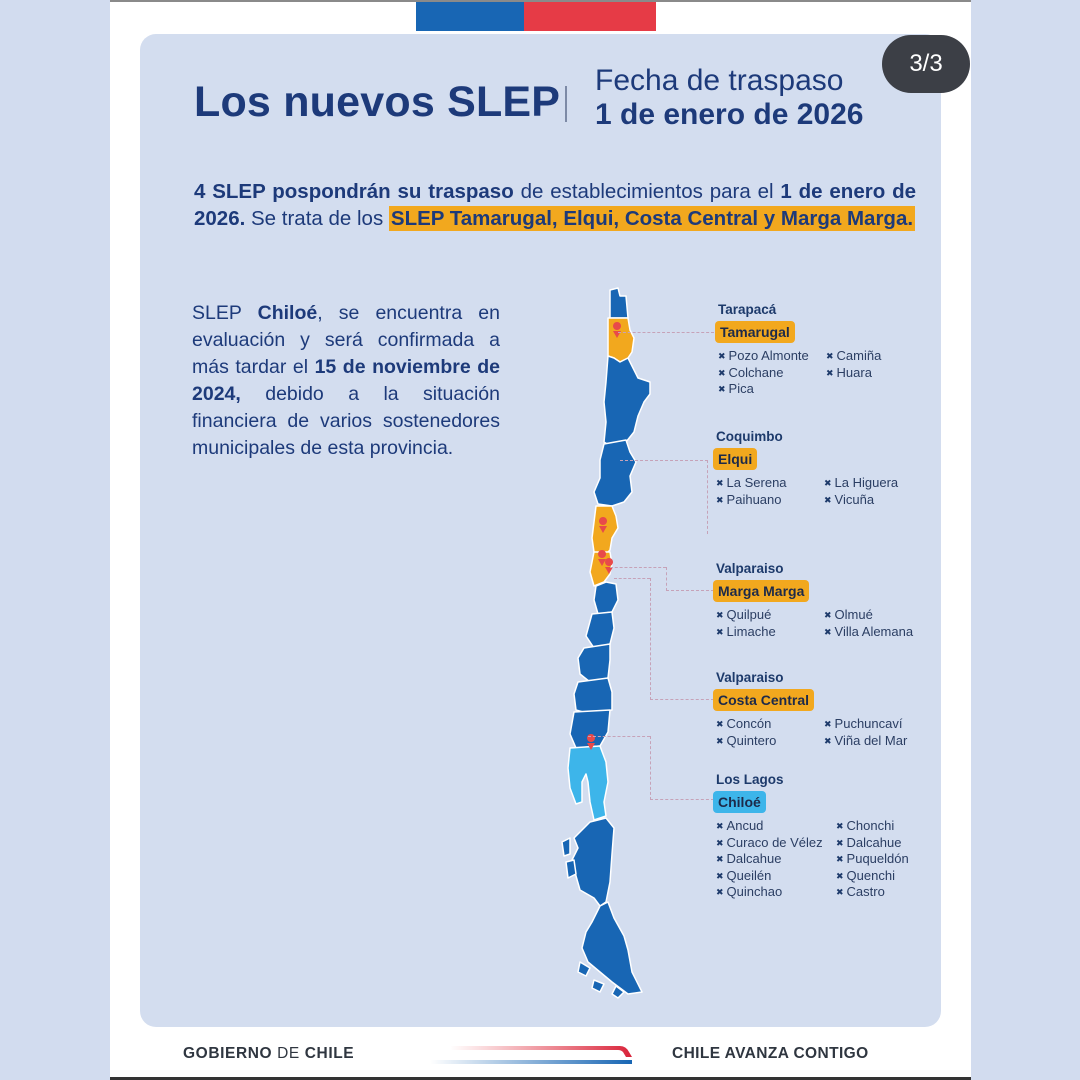 The width and height of the screenshot is (1080, 1080). What do you see at coordinates (230, 1053) in the screenshot?
I see `footer-left-word-1: GOBIERNO` at bounding box center [230, 1053].